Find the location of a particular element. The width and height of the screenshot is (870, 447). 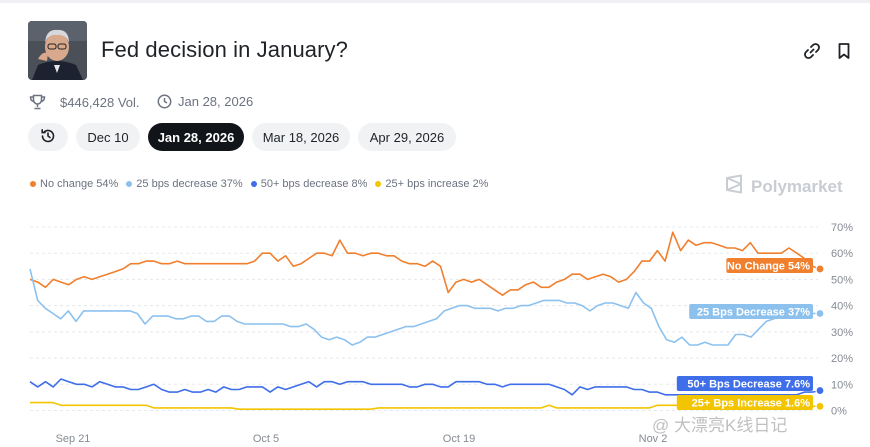

tab-mar-18-2026: Mar 18, 2026 is located at coordinates (301, 137).